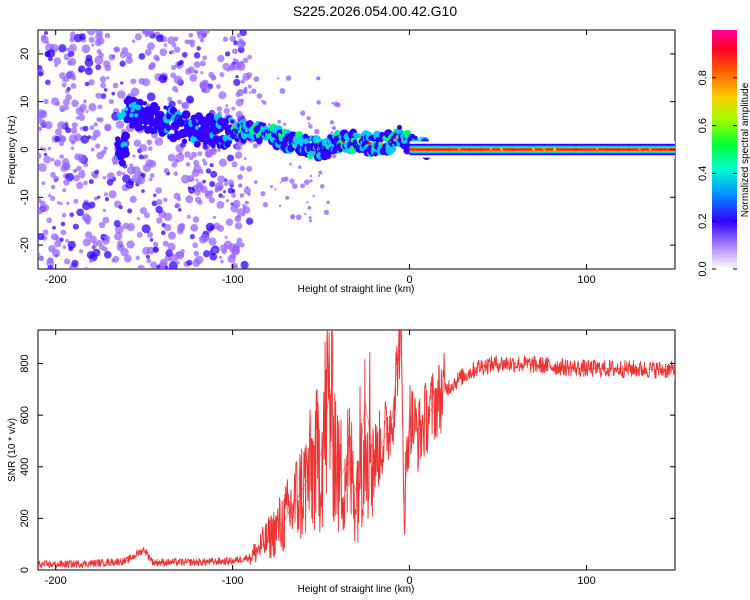 The height and width of the screenshot is (600, 750). Describe the element at coordinates (703, 77) in the screenshot. I see `colorbar-tick-label: 0.8` at that location.